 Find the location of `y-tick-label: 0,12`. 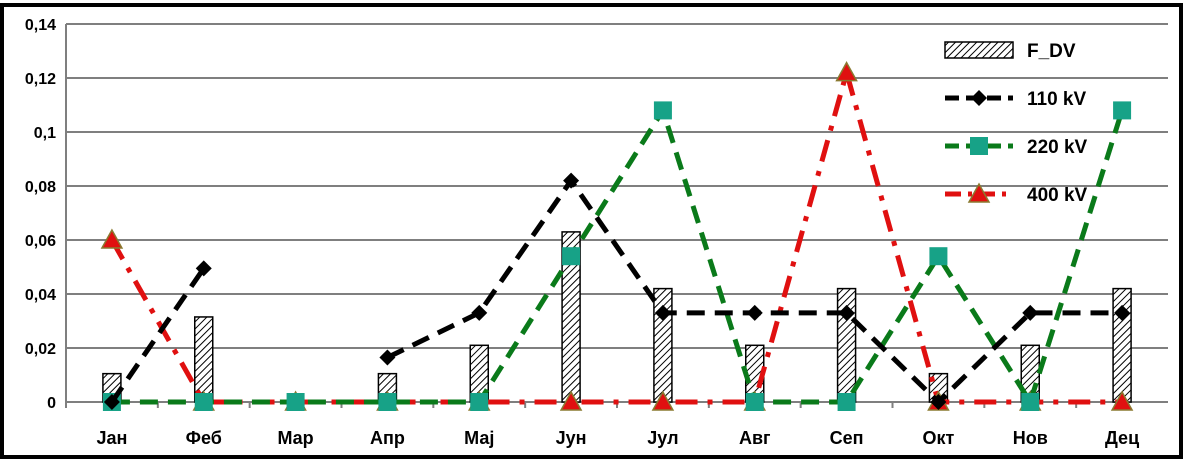

y-tick-label: 0,12 is located at coordinates (40, 79).